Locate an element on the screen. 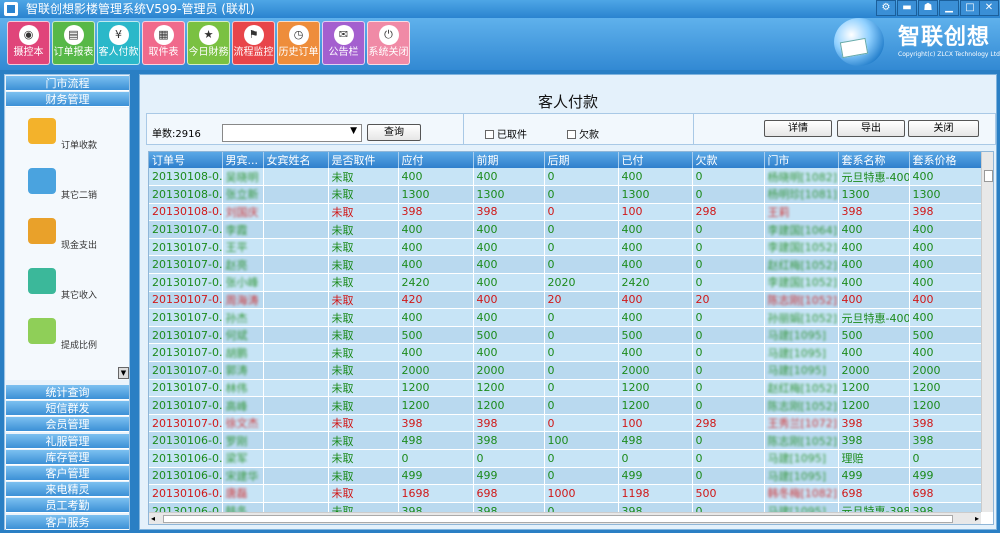  table-row: 20130106-0... 梁军 未取 0 0 0 0 0 马建[1095] 理赔 0 is located at coordinates (565, 458).